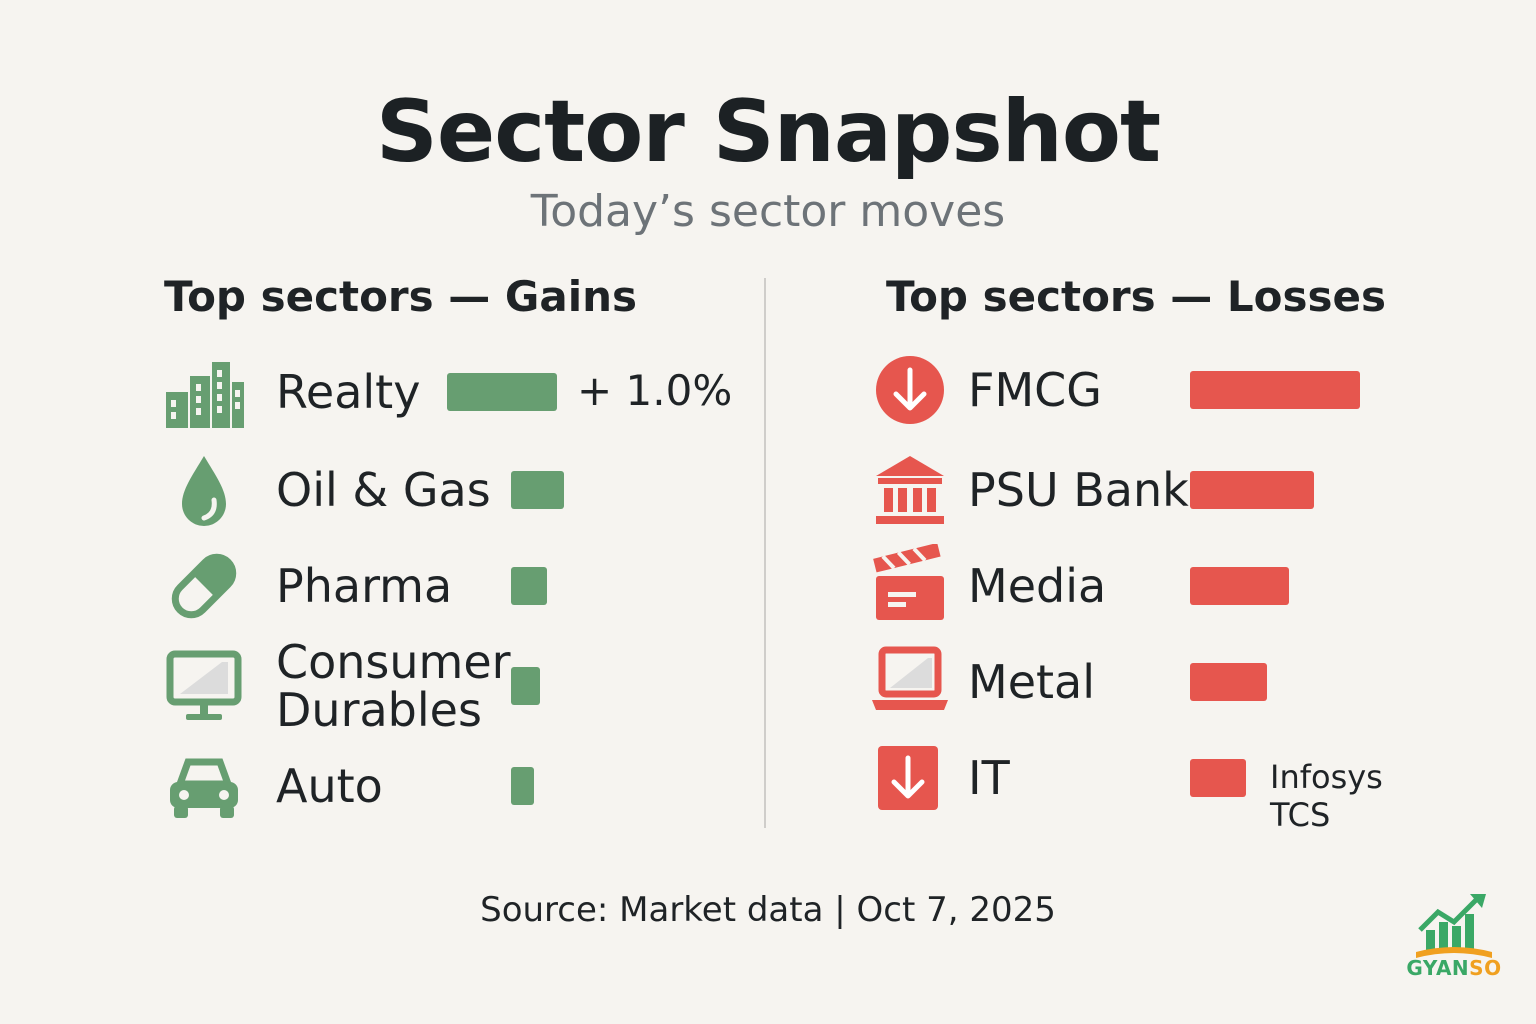  I want to click on category-label: Consumer Durables, so click(393, 686).